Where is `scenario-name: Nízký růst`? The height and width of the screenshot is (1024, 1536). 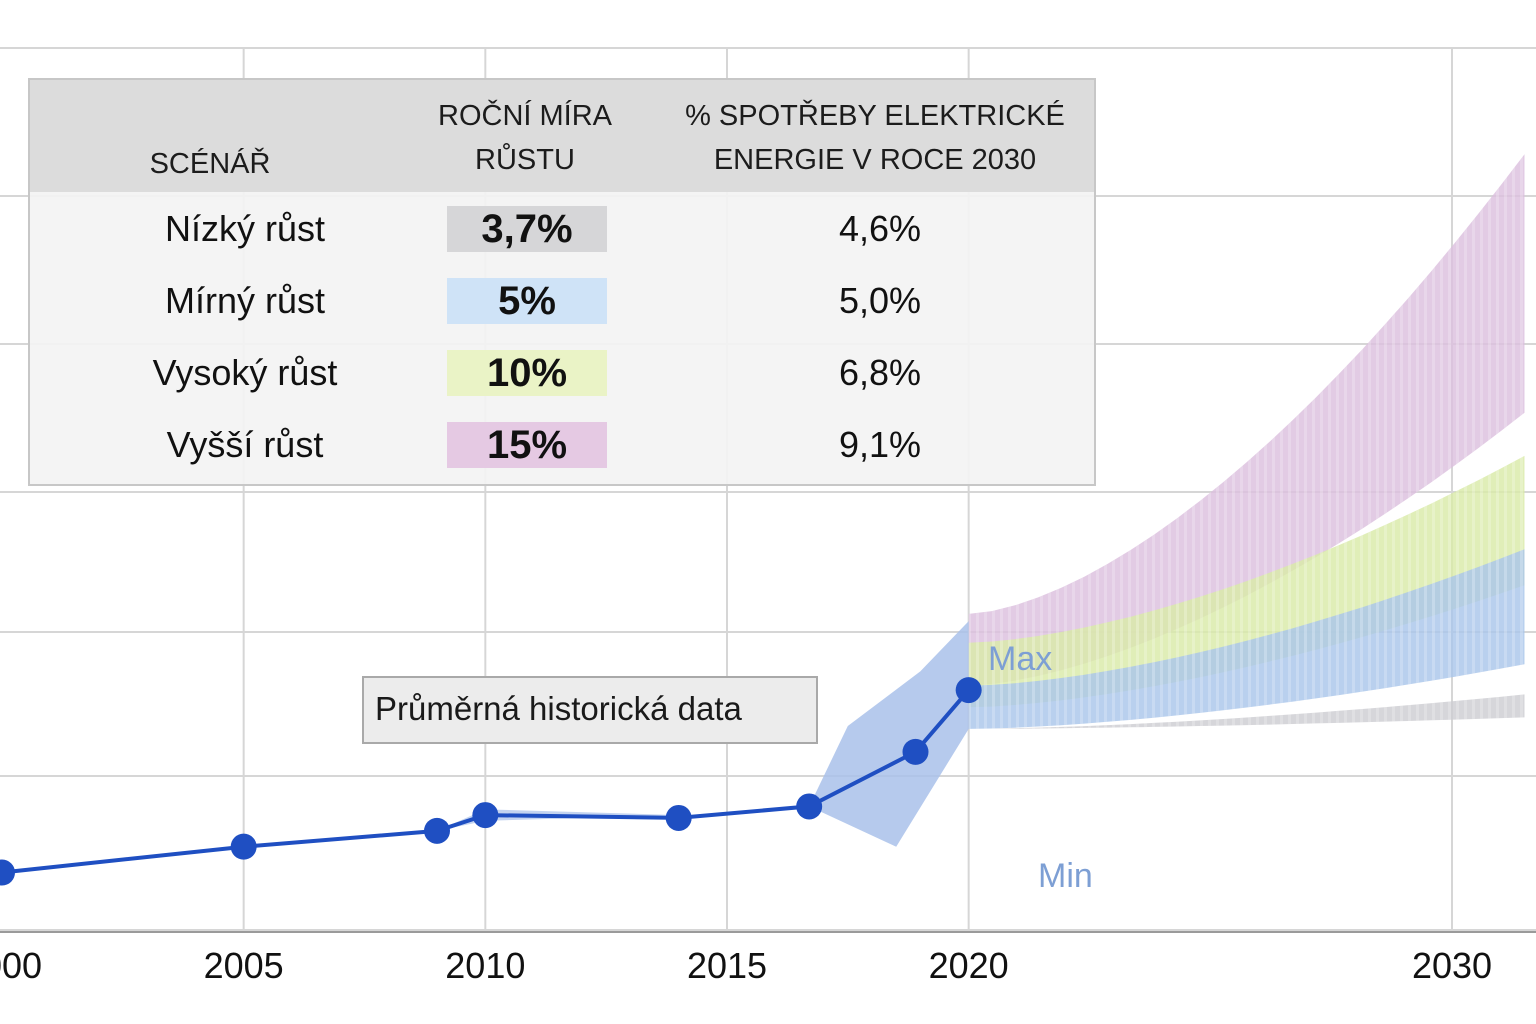 scenario-name: Nízký růst is located at coordinates (244, 228).